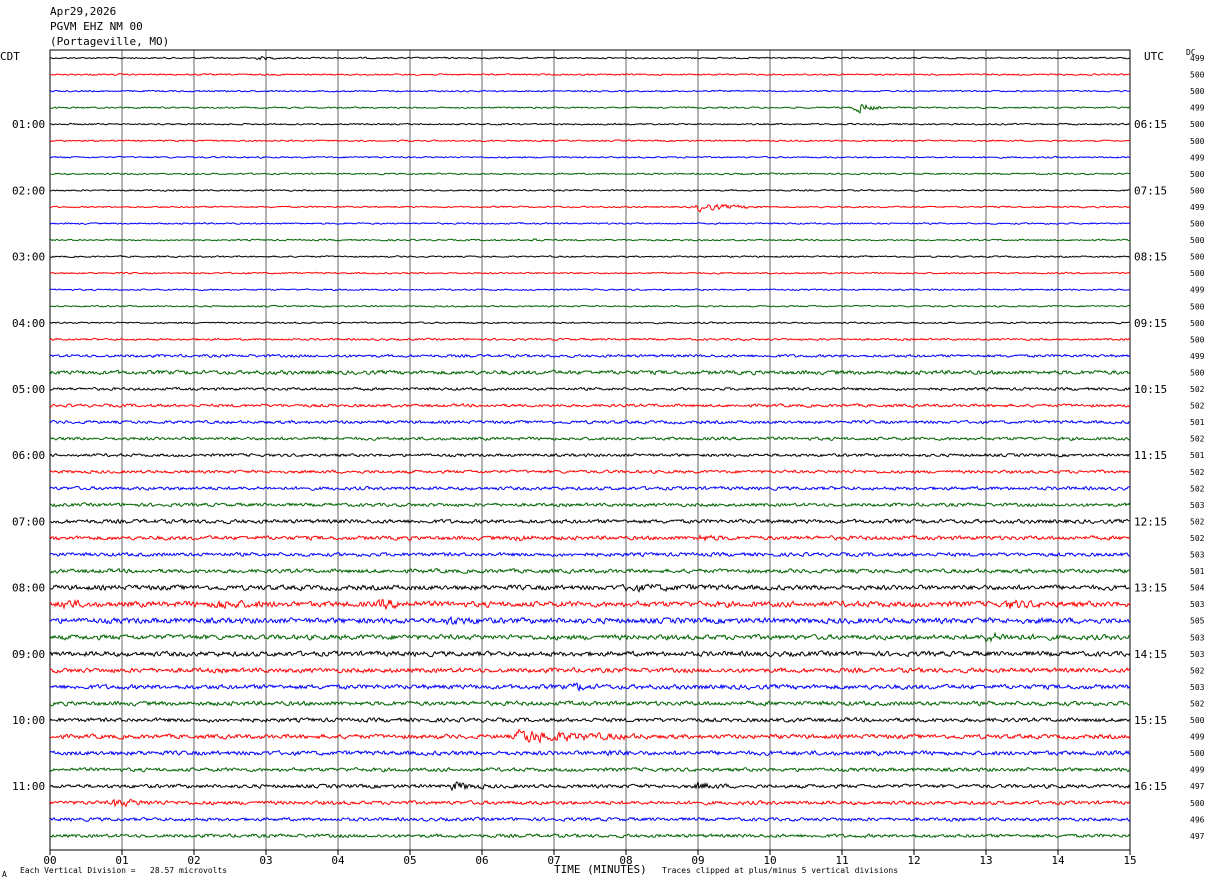 The width and height of the screenshot is (1210, 886). Describe the element at coordinates (1197, 621) in the screenshot. I see `dc-offset-label: 505` at that location.